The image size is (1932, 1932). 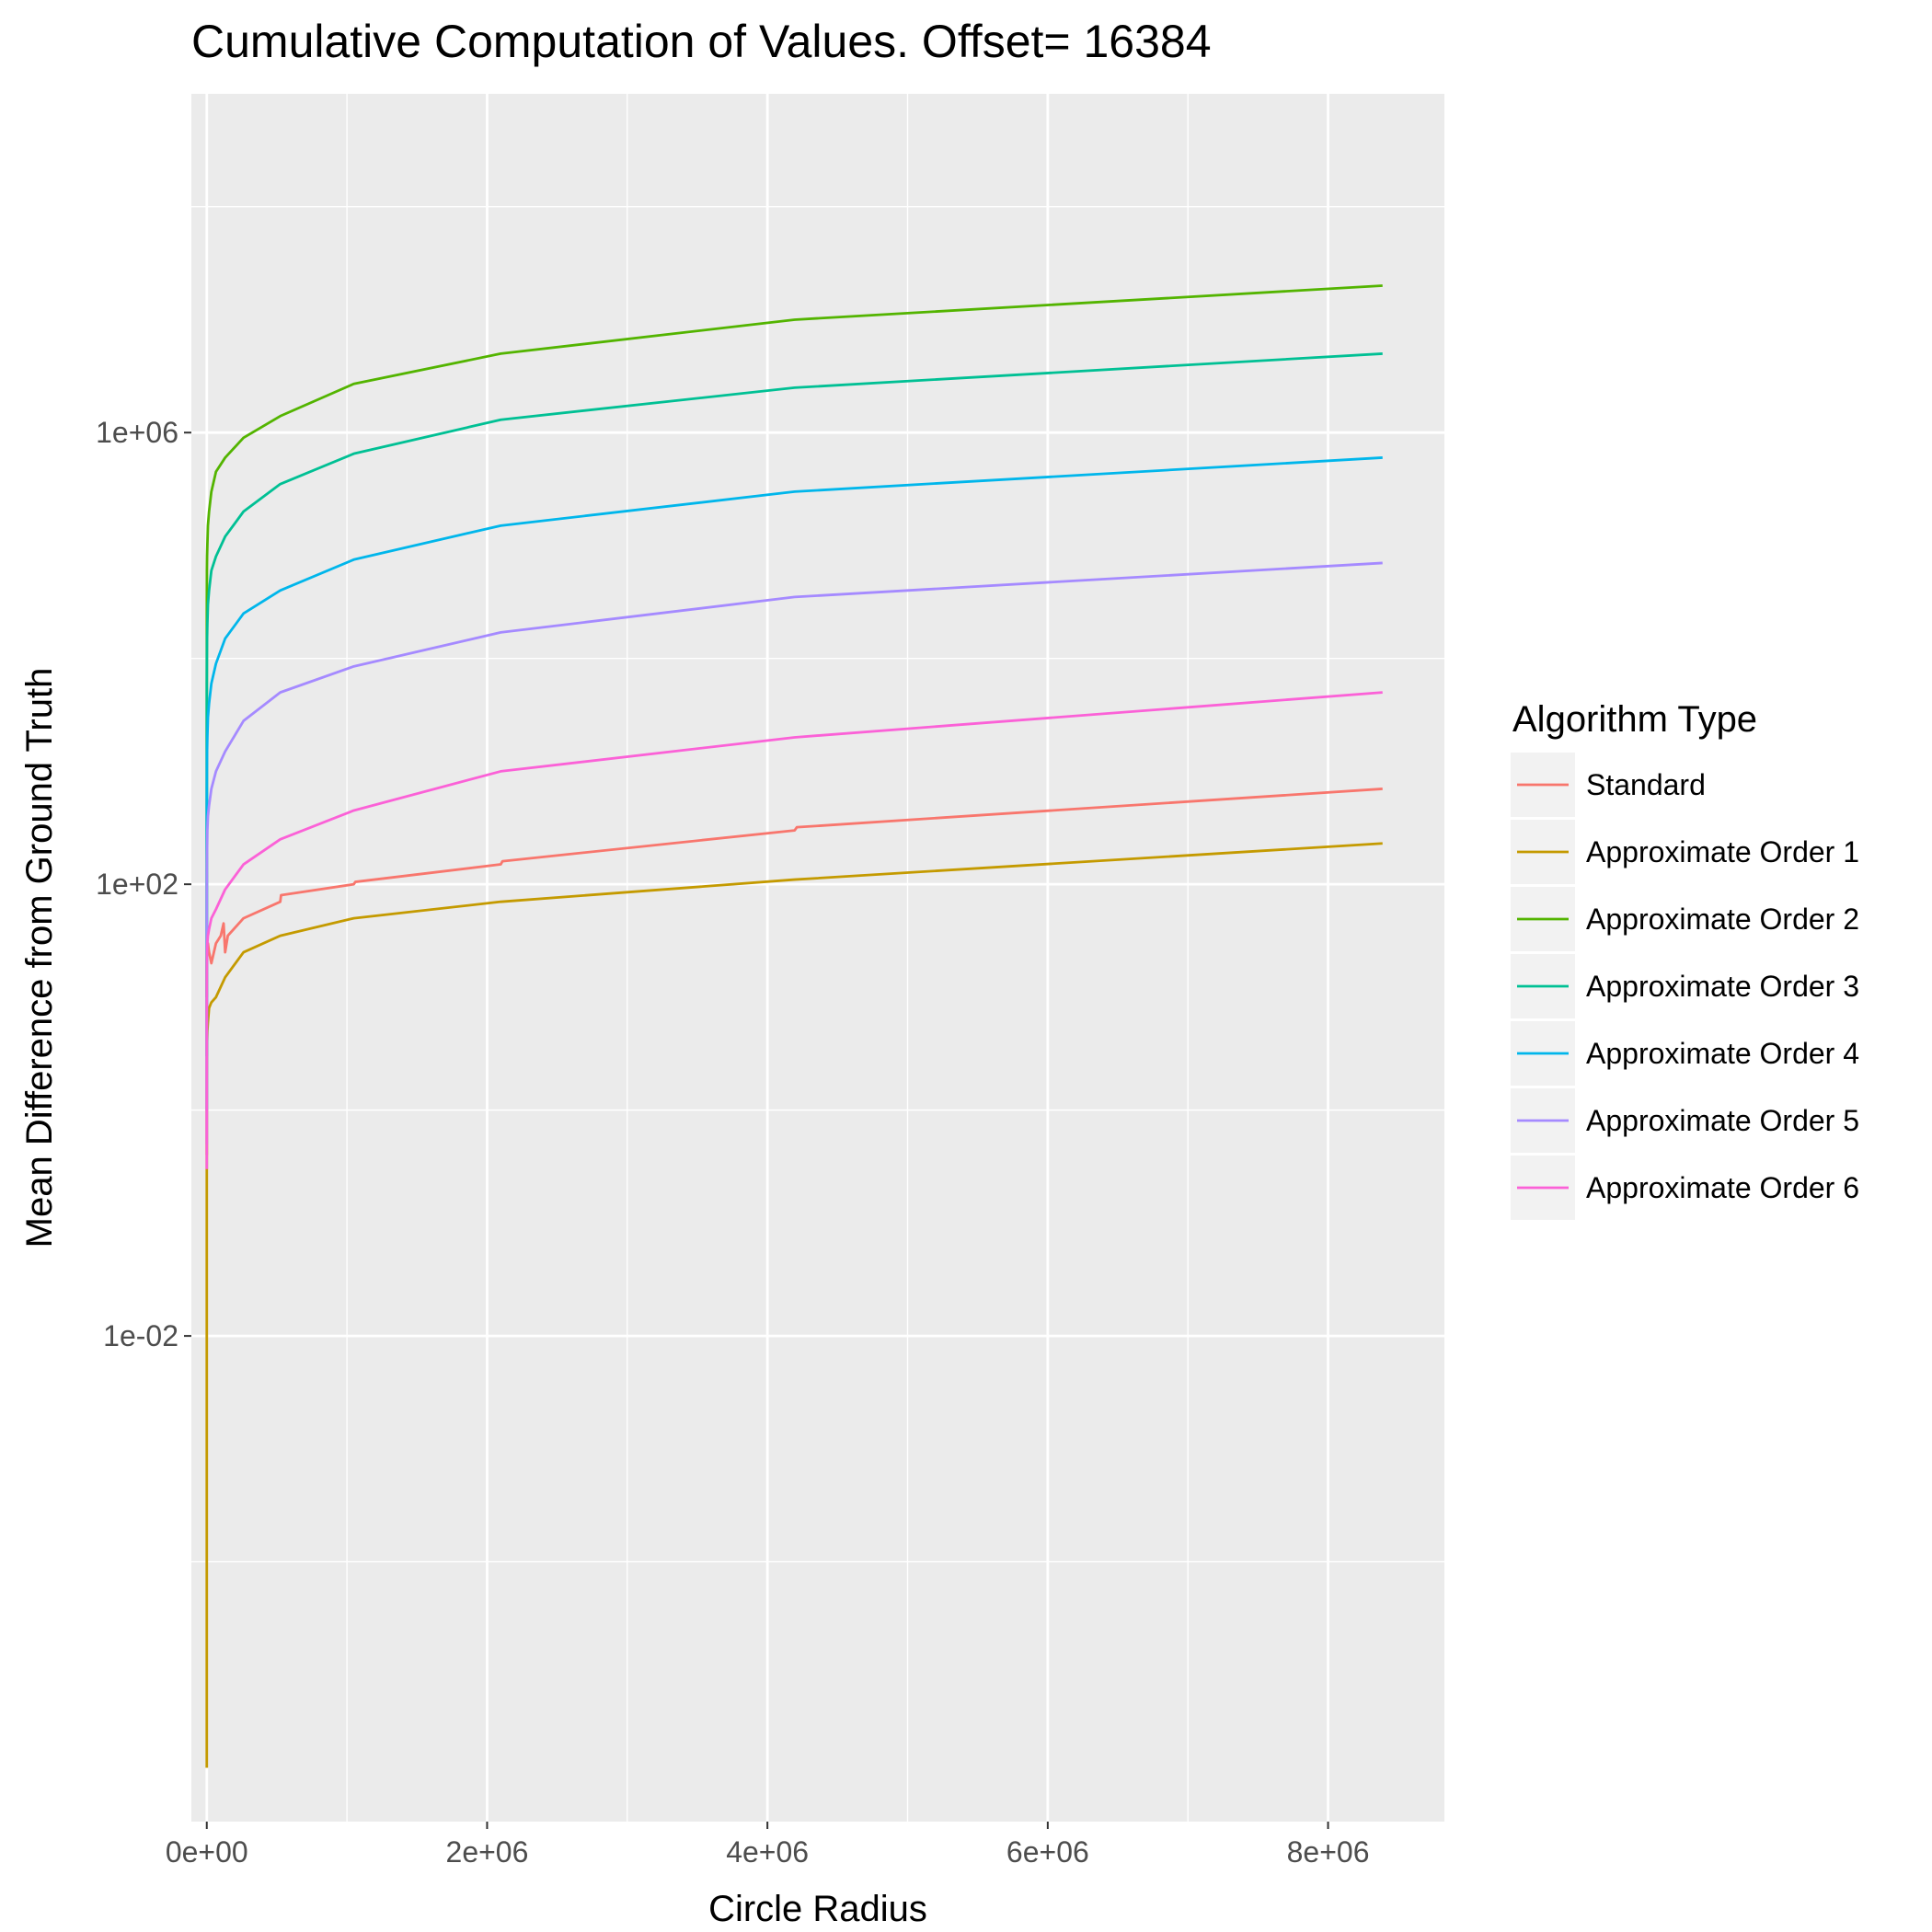 What do you see at coordinates (1722, 1120) in the screenshot?
I see `legend-label-approximate-order-5: Approximate Order 5` at bounding box center [1722, 1120].